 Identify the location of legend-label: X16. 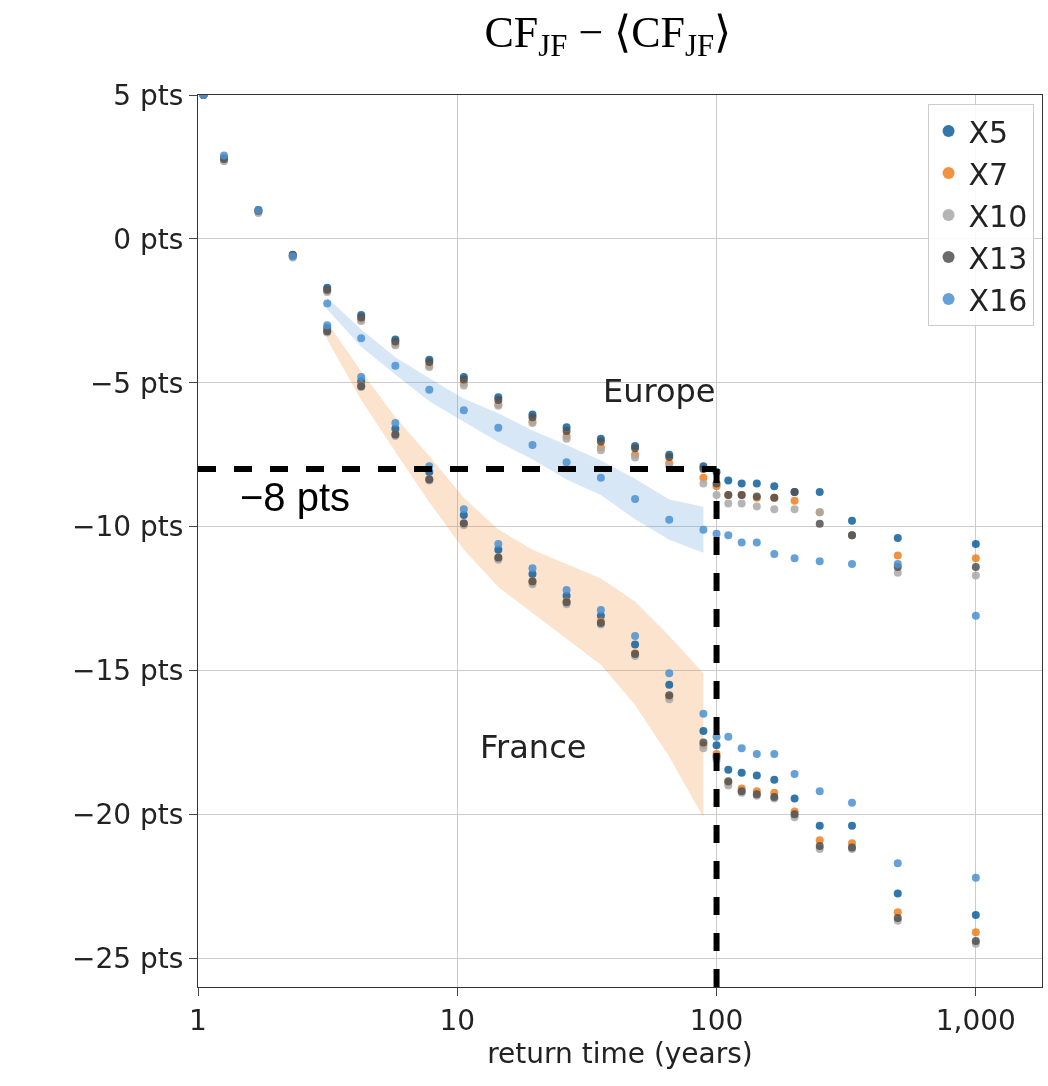
(998, 300).